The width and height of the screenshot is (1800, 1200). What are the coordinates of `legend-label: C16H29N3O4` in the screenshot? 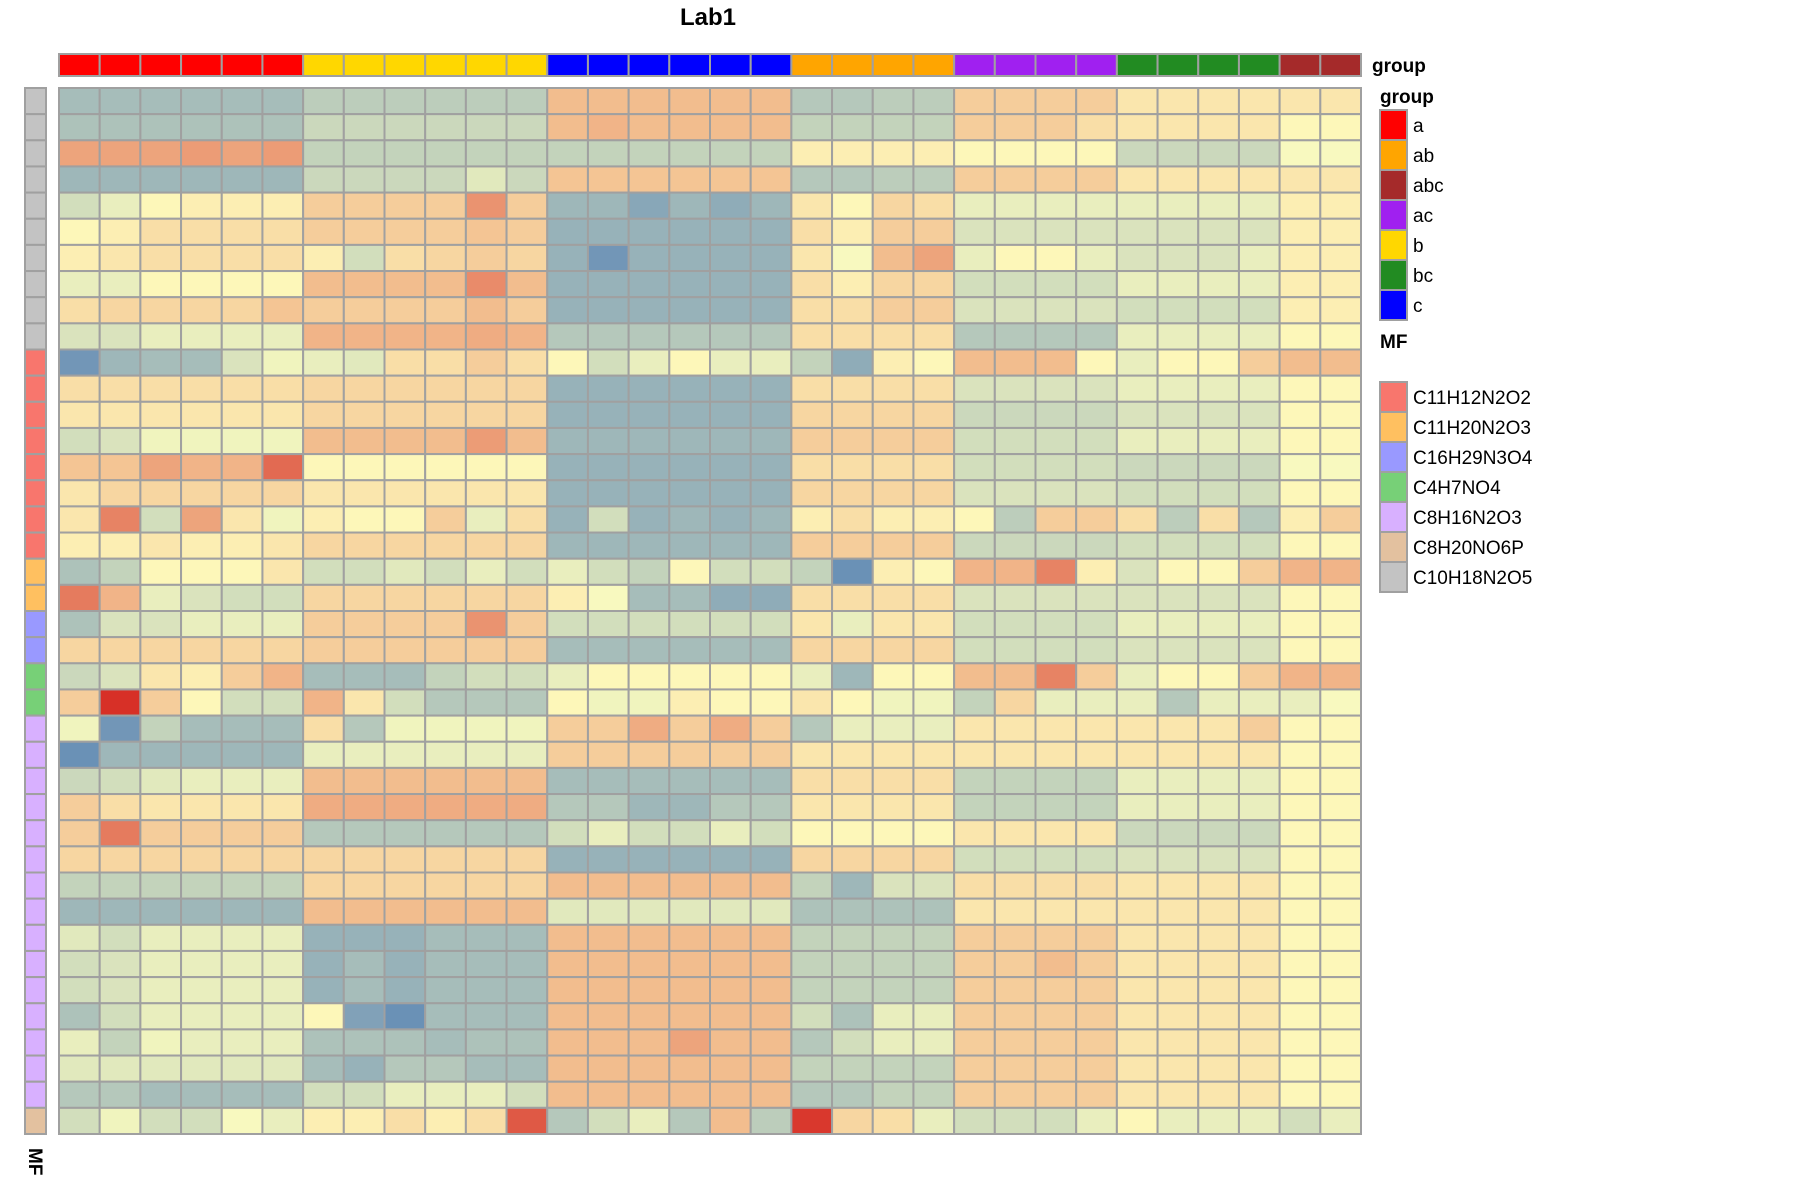 It's located at (1473, 458).